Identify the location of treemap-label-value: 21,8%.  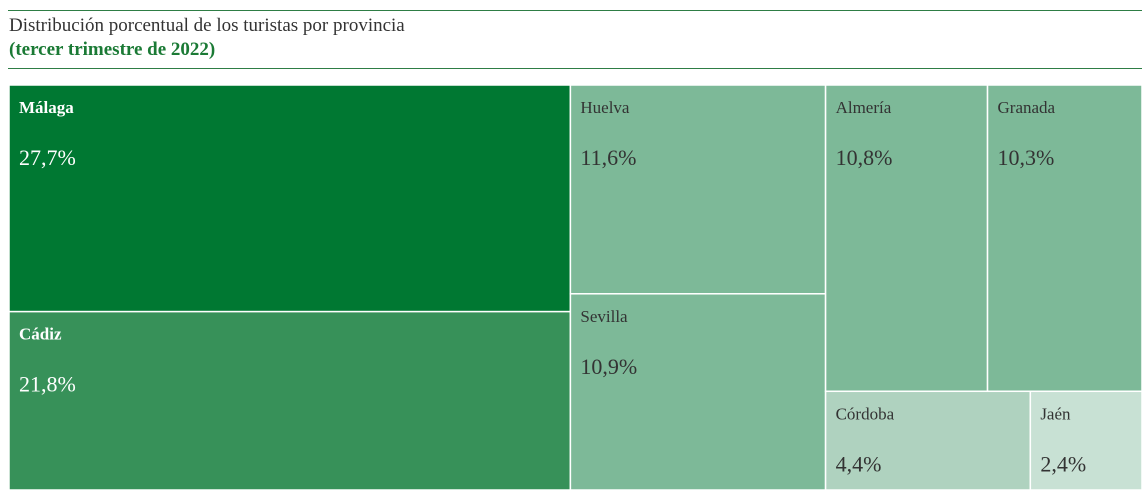
(47, 384).